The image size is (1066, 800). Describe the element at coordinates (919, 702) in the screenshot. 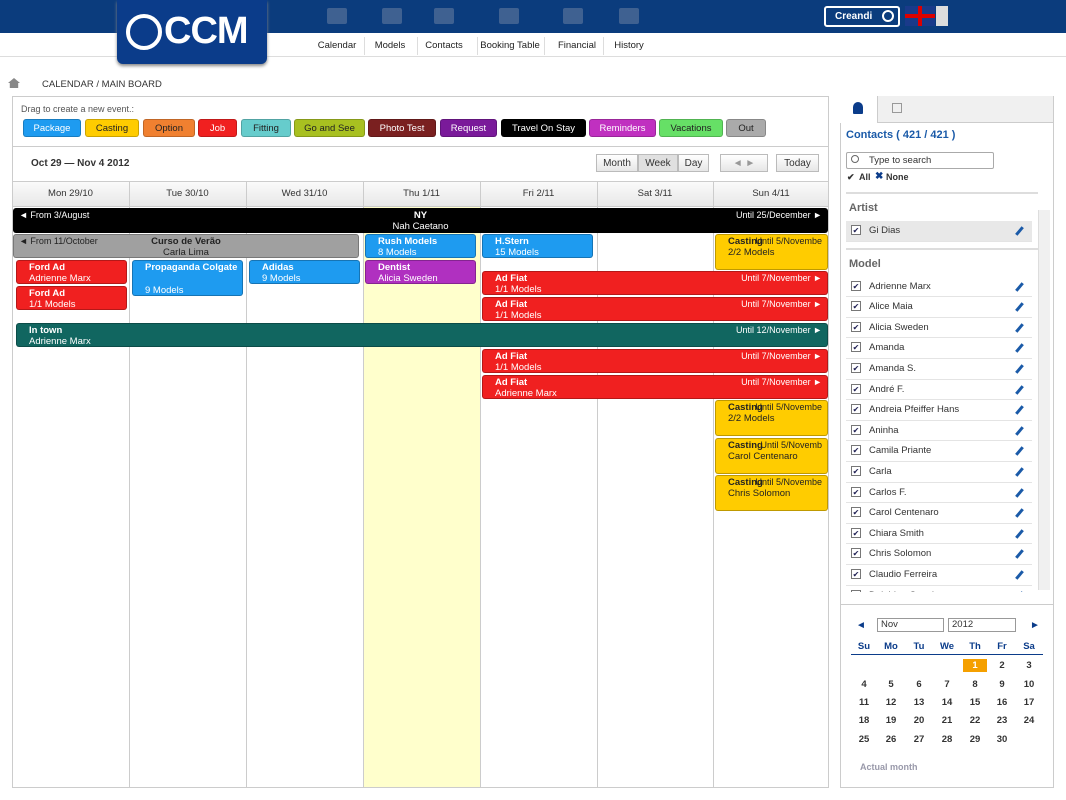

I see `mini-day: 13` at that location.